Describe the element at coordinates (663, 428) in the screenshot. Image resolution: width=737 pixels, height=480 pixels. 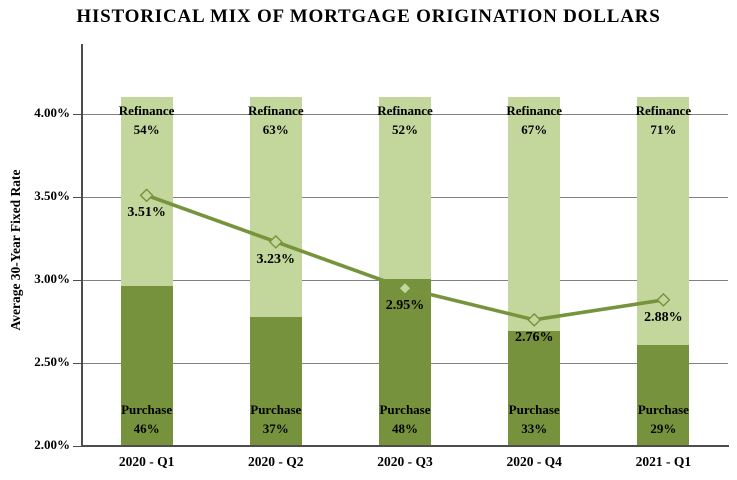
I see `purchase-label-value: 29%` at that location.